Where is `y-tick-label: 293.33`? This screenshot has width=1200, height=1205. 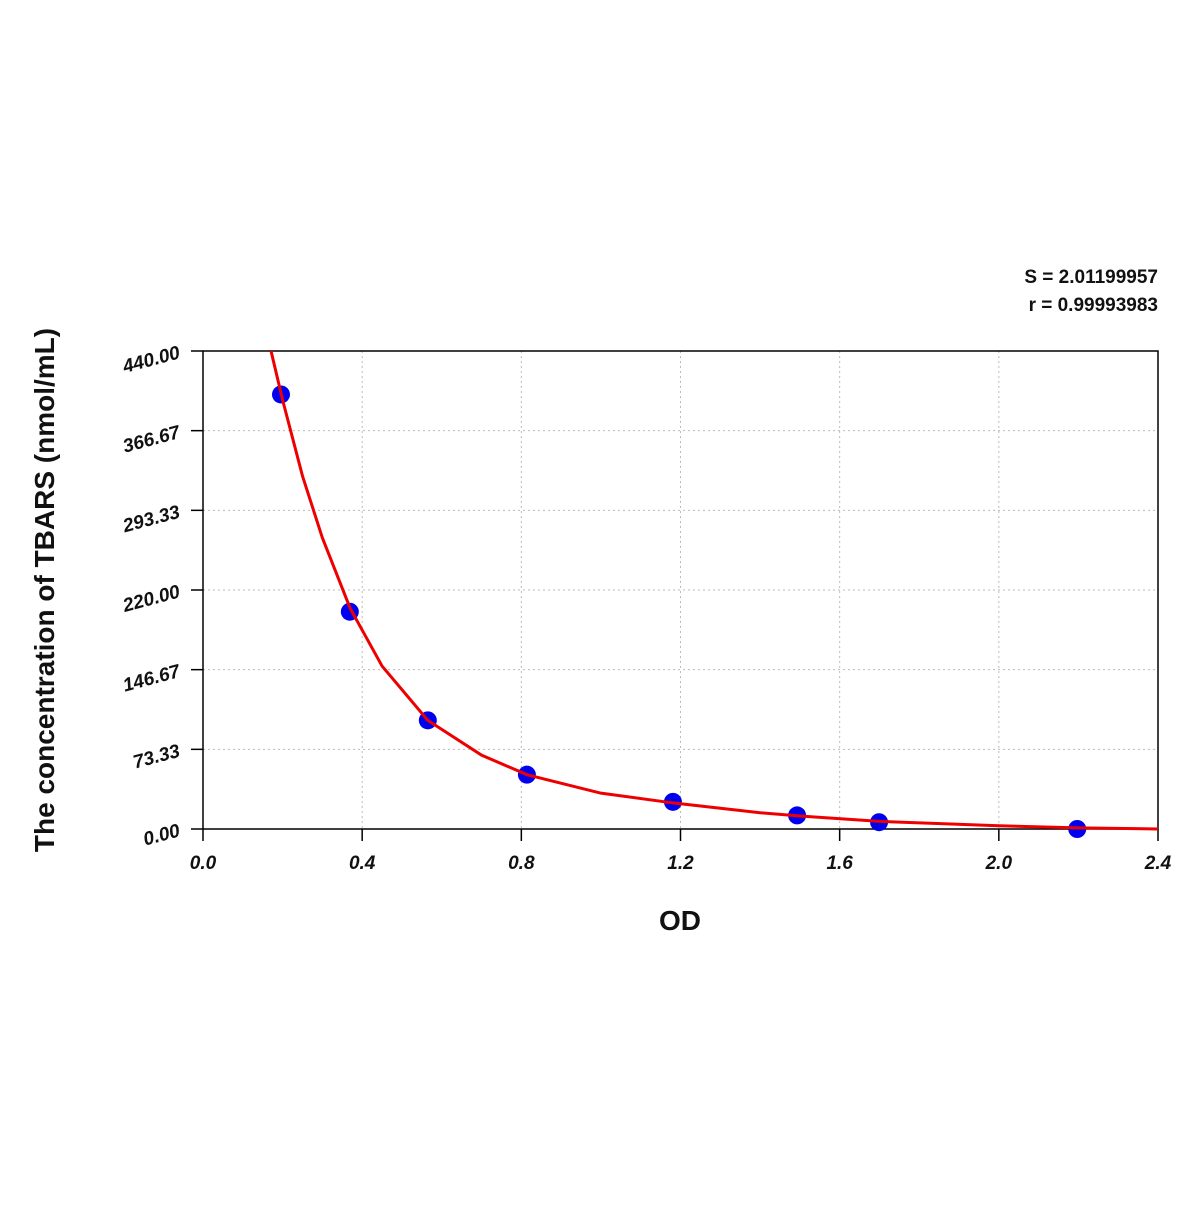 y-tick-label: 293.33 is located at coordinates (151, 520).